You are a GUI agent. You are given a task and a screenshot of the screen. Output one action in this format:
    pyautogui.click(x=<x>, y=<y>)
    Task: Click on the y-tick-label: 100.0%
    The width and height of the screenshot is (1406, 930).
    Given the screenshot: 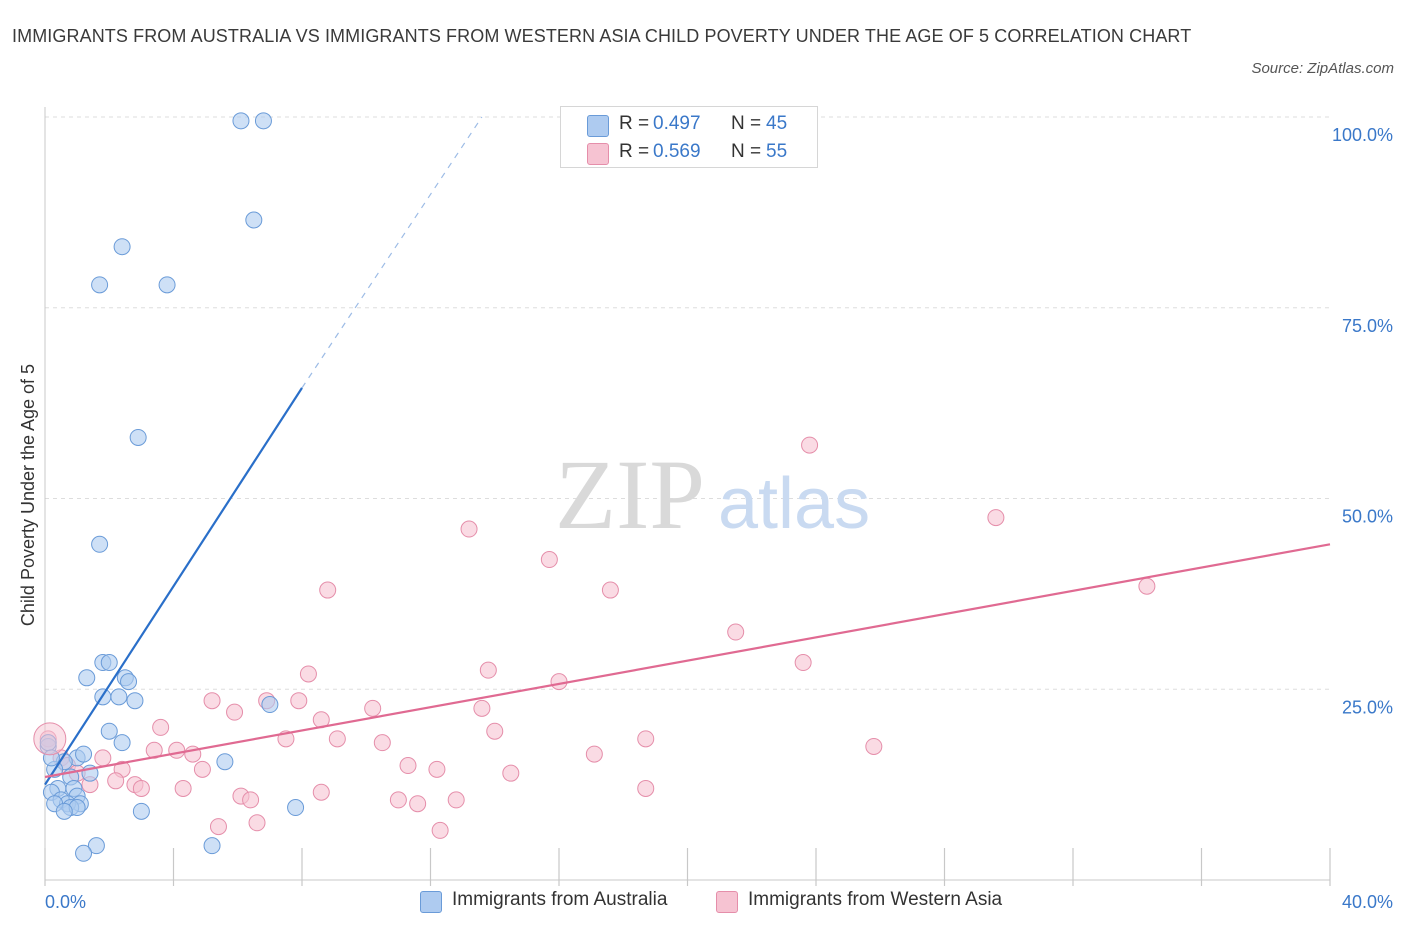 What is the action you would take?
    pyautogui.click(x=1362, y=135)
    